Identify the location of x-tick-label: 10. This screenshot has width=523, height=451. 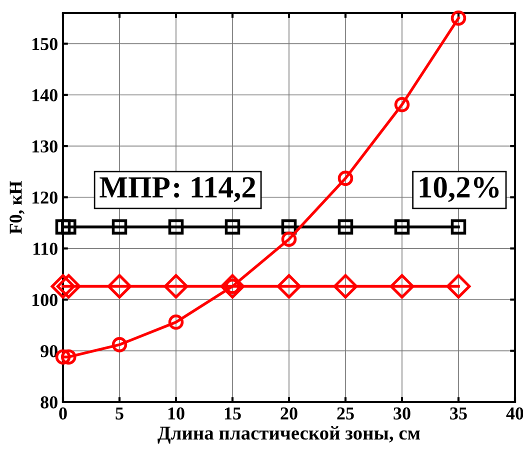
(176, 413).